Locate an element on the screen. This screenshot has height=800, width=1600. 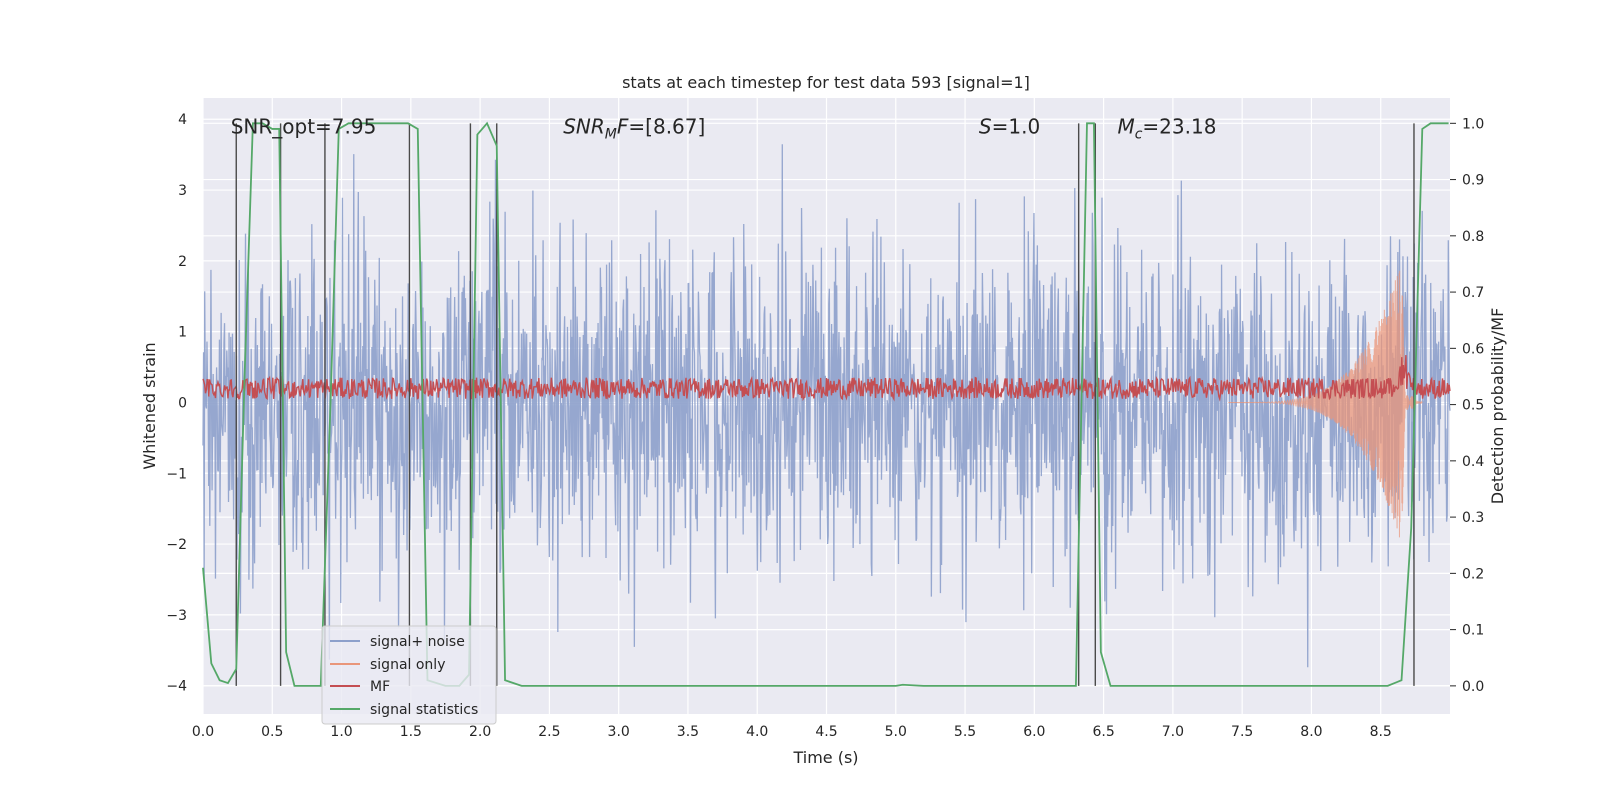
x-tick-label: 2.5 is located at coordinates (549, 732).